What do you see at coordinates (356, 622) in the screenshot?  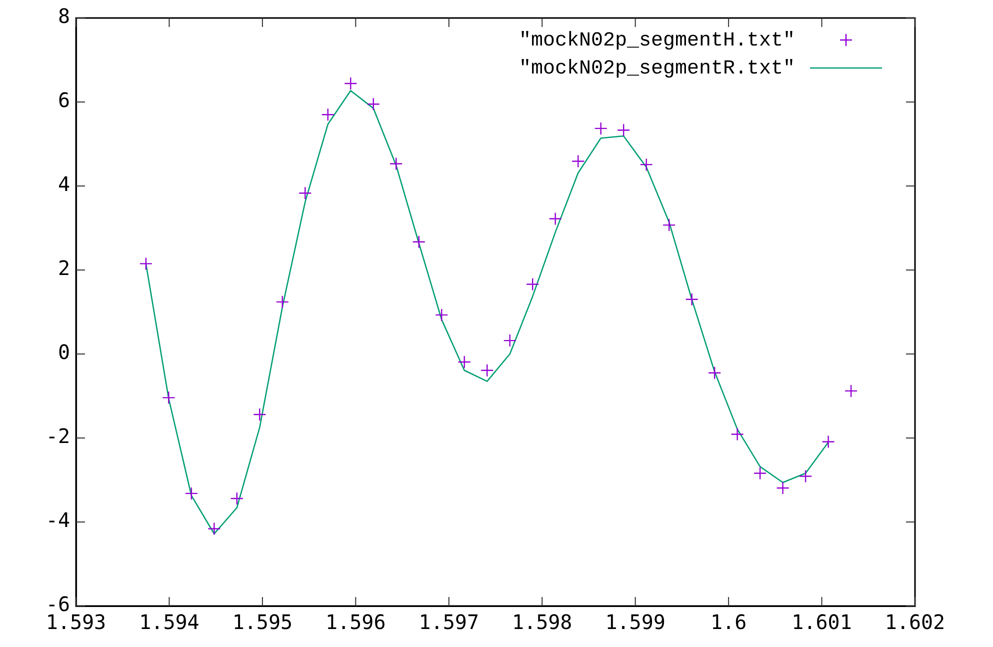 I see `x-tick-label: 1.596` at bounding box center [356, 622].